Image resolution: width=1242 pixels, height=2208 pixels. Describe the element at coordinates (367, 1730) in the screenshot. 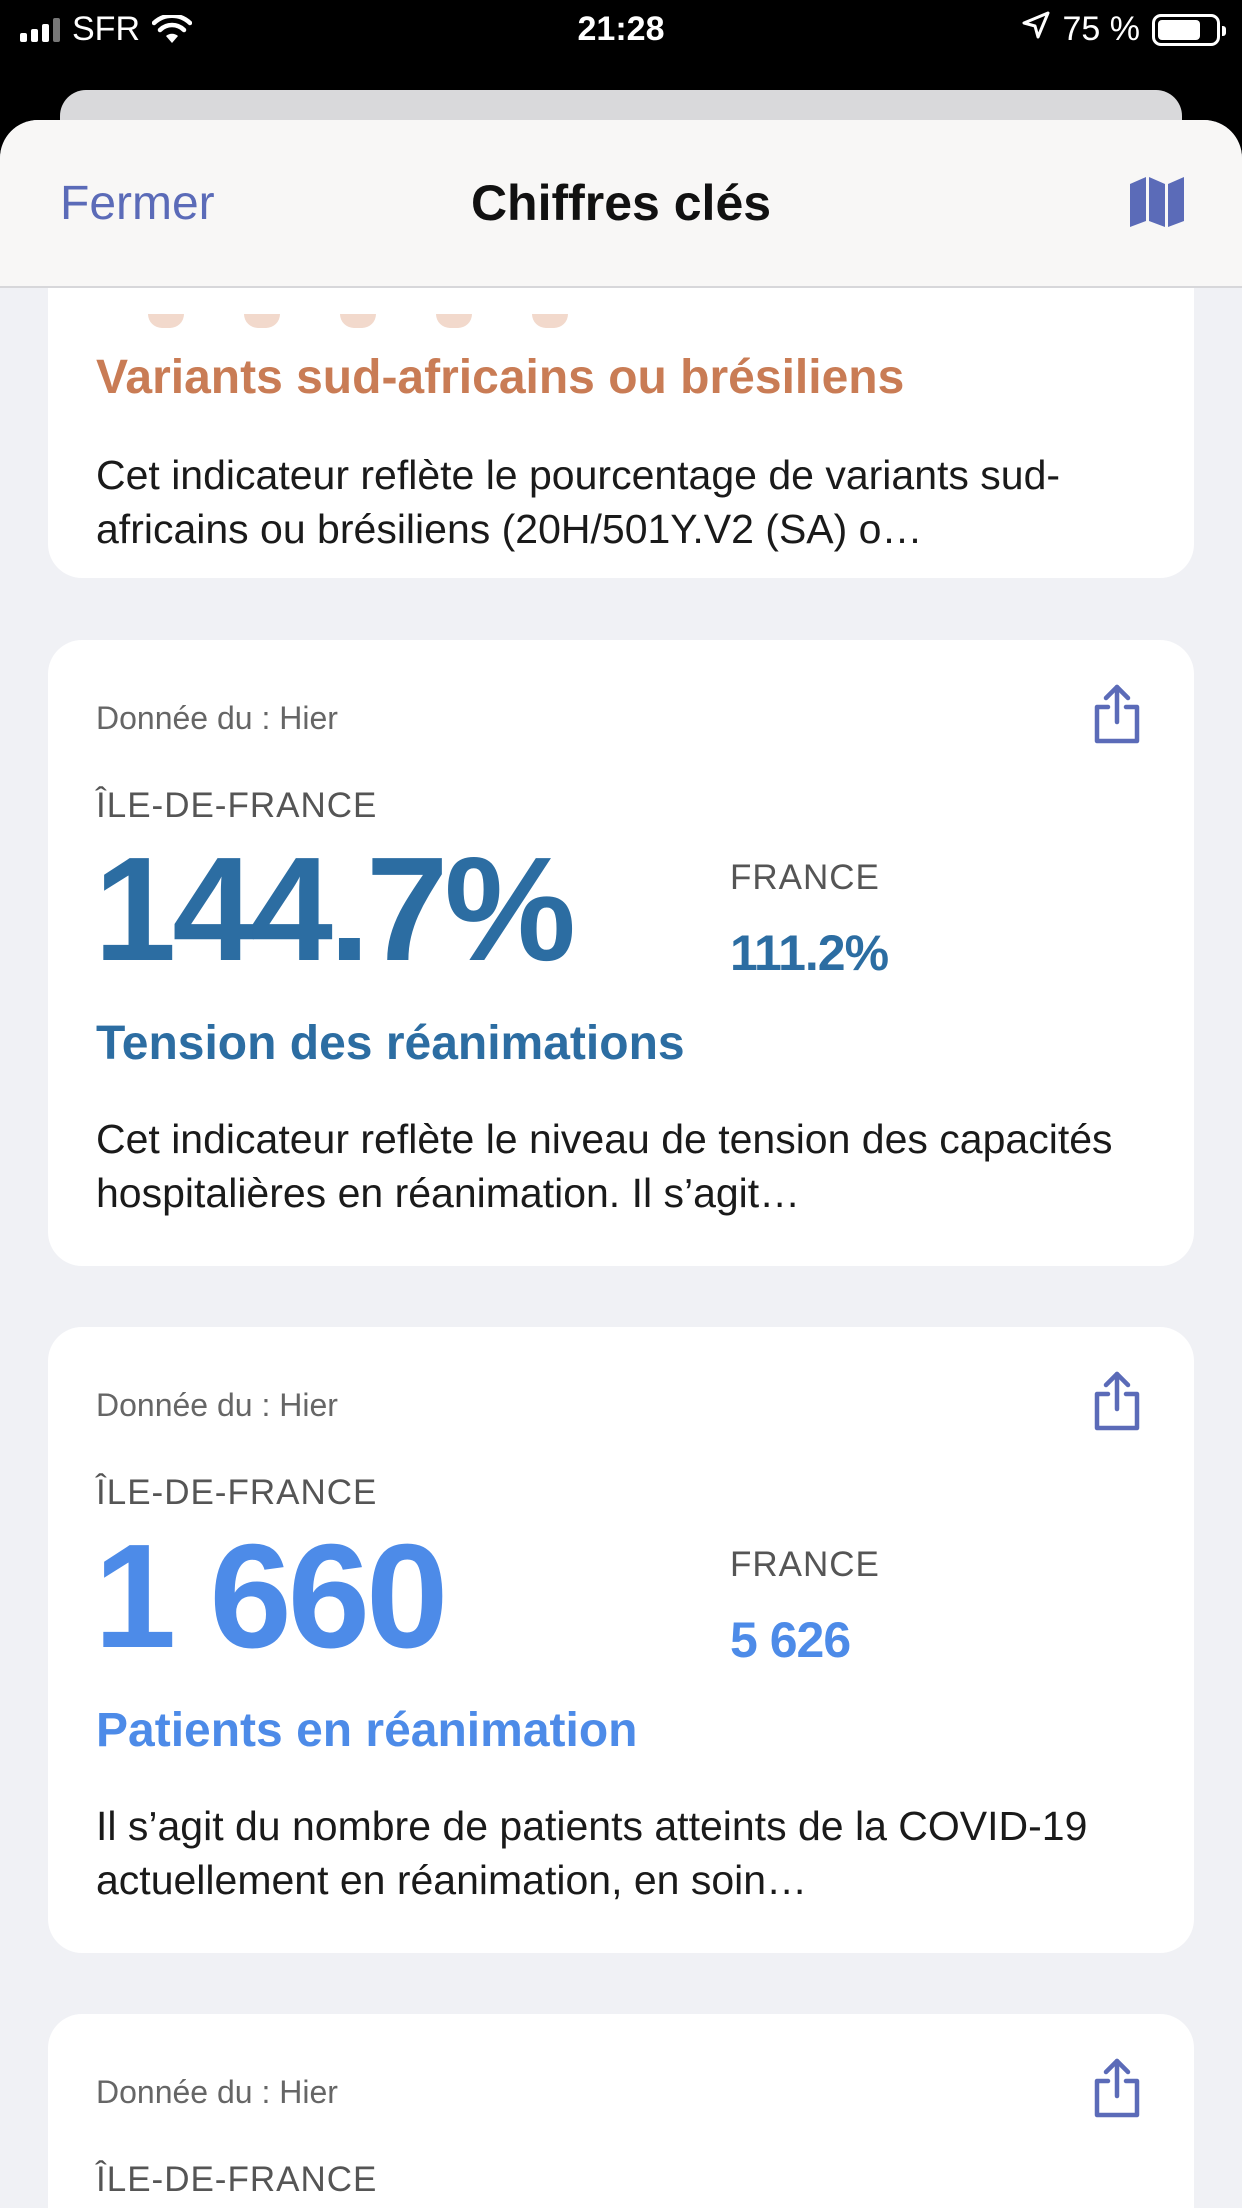

I see `card-title: Patients en réanimation` at that location.